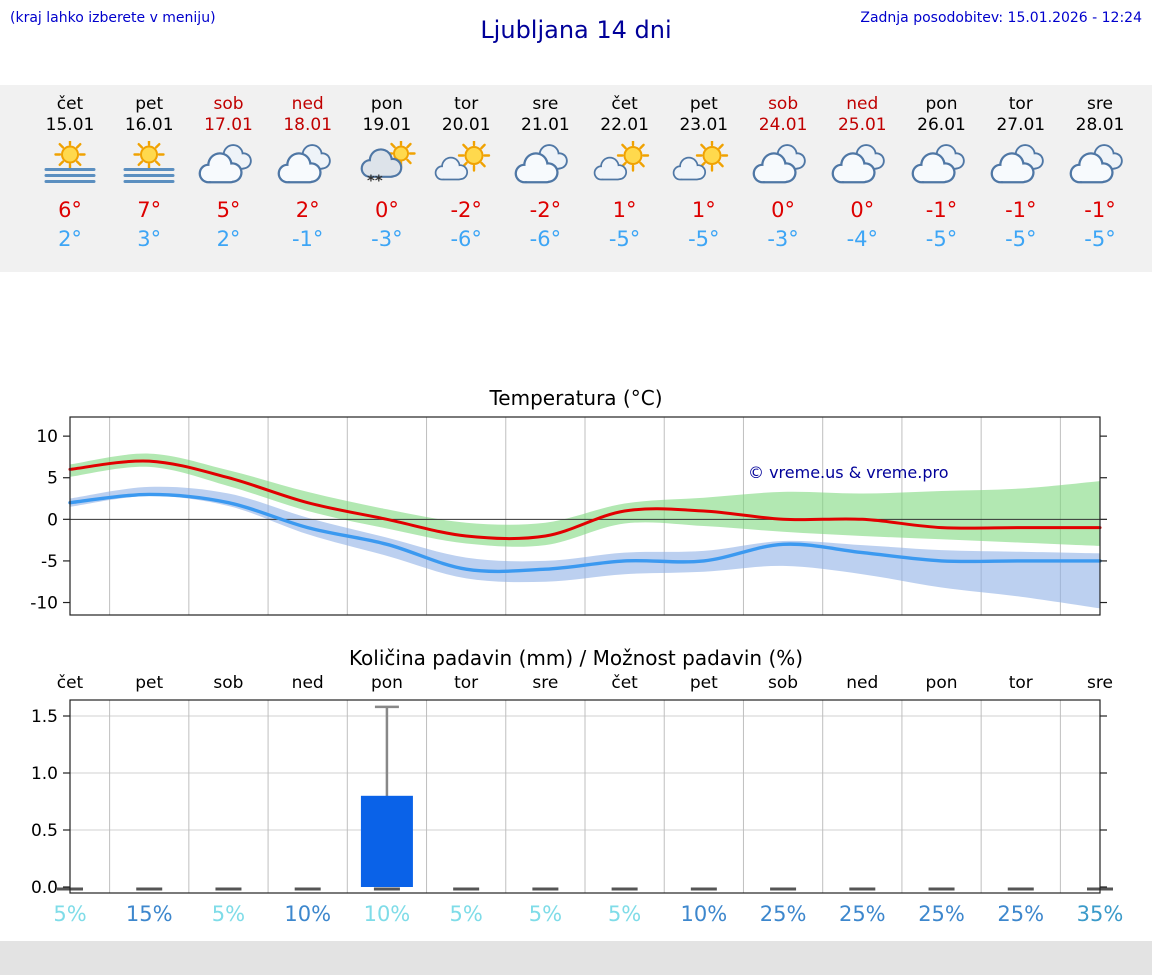 The image size is (1152, 975). Describe the element at coordinates (44, 774) in the screenshot. I see `y-axis-label: 1.0` at that location.